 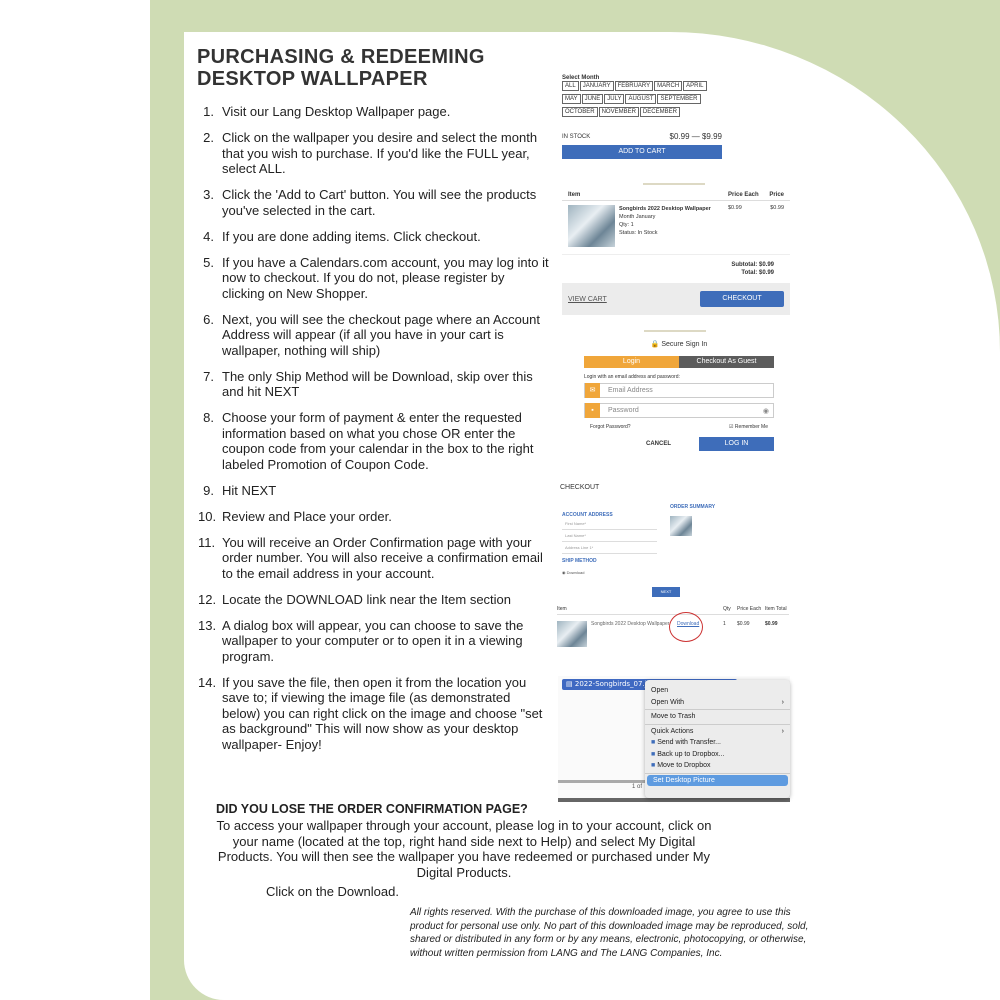 I want to click on month-button: NOVEMBER, so click(x=618, y=112).